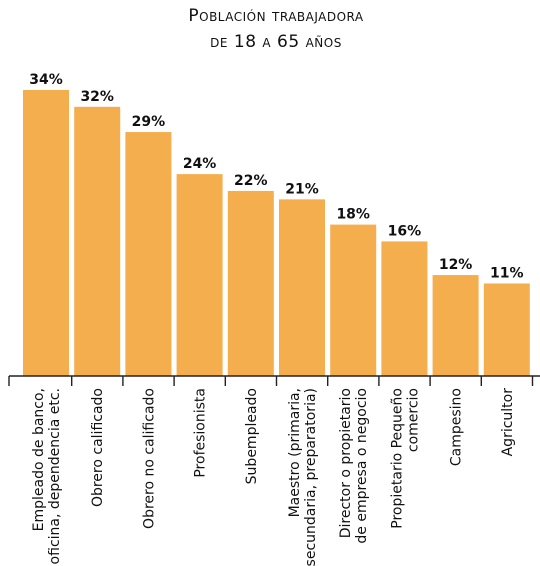 The width and height of the screenshot is (540, 566). Describe the element at coordinates (46, 80) in the screenshot. I see `bar-value-label: 34%` at that location.